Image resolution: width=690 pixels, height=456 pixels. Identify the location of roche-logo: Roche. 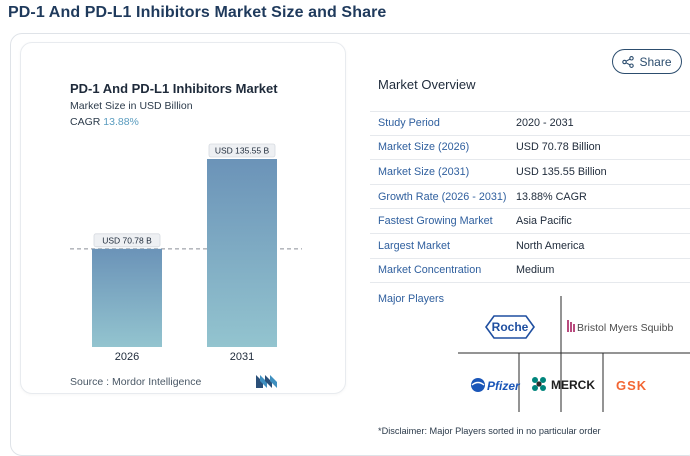
(510, 327).